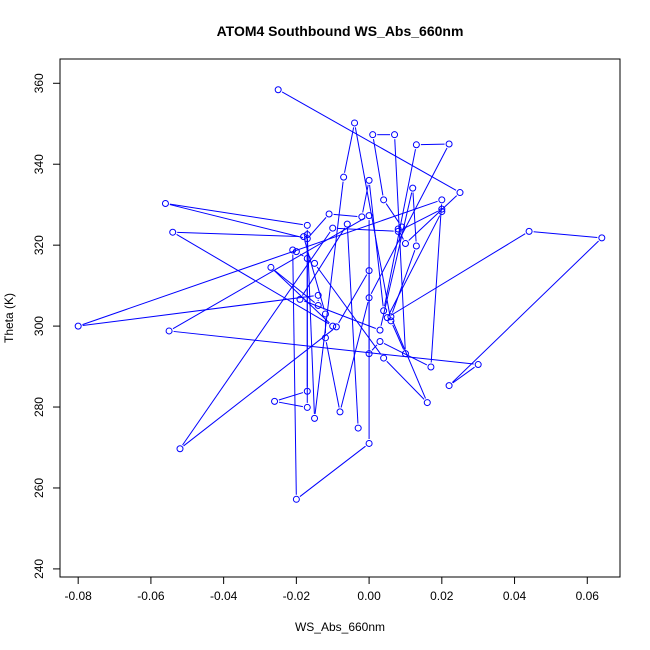  I want to click on y-tick-label: 240, so click(39, 569).